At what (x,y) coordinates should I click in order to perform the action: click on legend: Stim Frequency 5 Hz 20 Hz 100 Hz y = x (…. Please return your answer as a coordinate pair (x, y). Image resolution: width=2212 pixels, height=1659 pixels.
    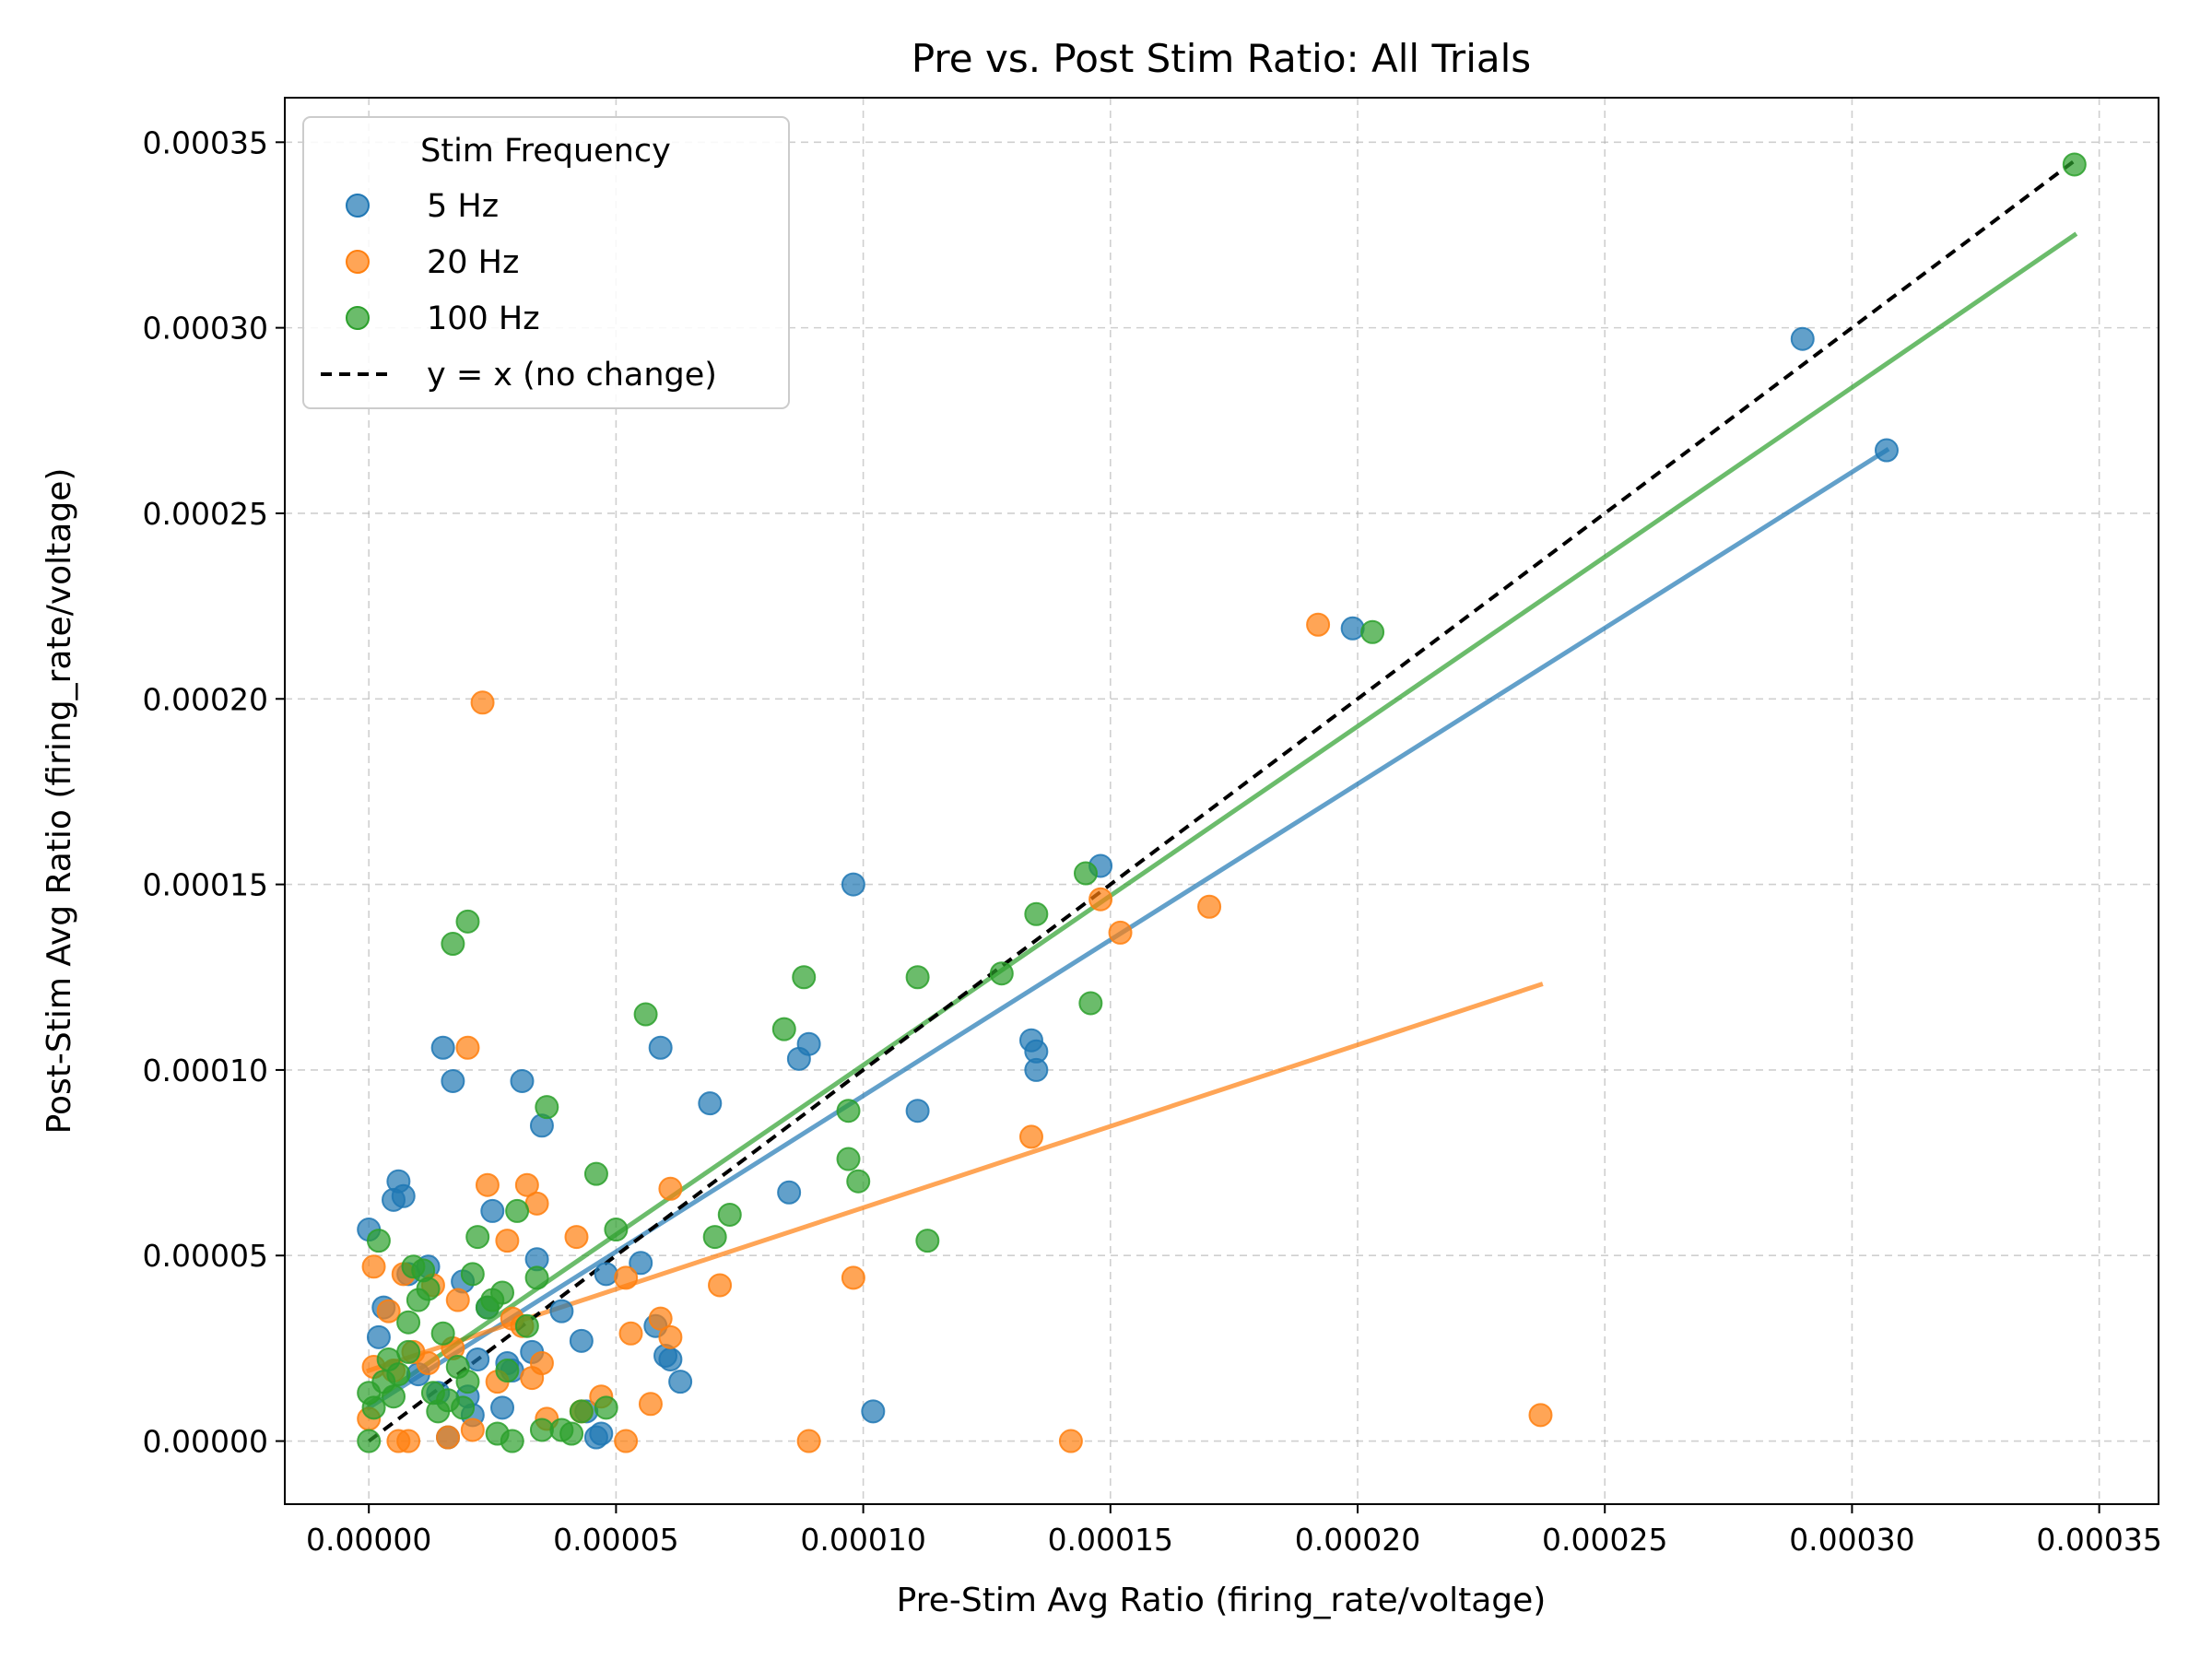
    Looking at the image, I should click on (546, 262).